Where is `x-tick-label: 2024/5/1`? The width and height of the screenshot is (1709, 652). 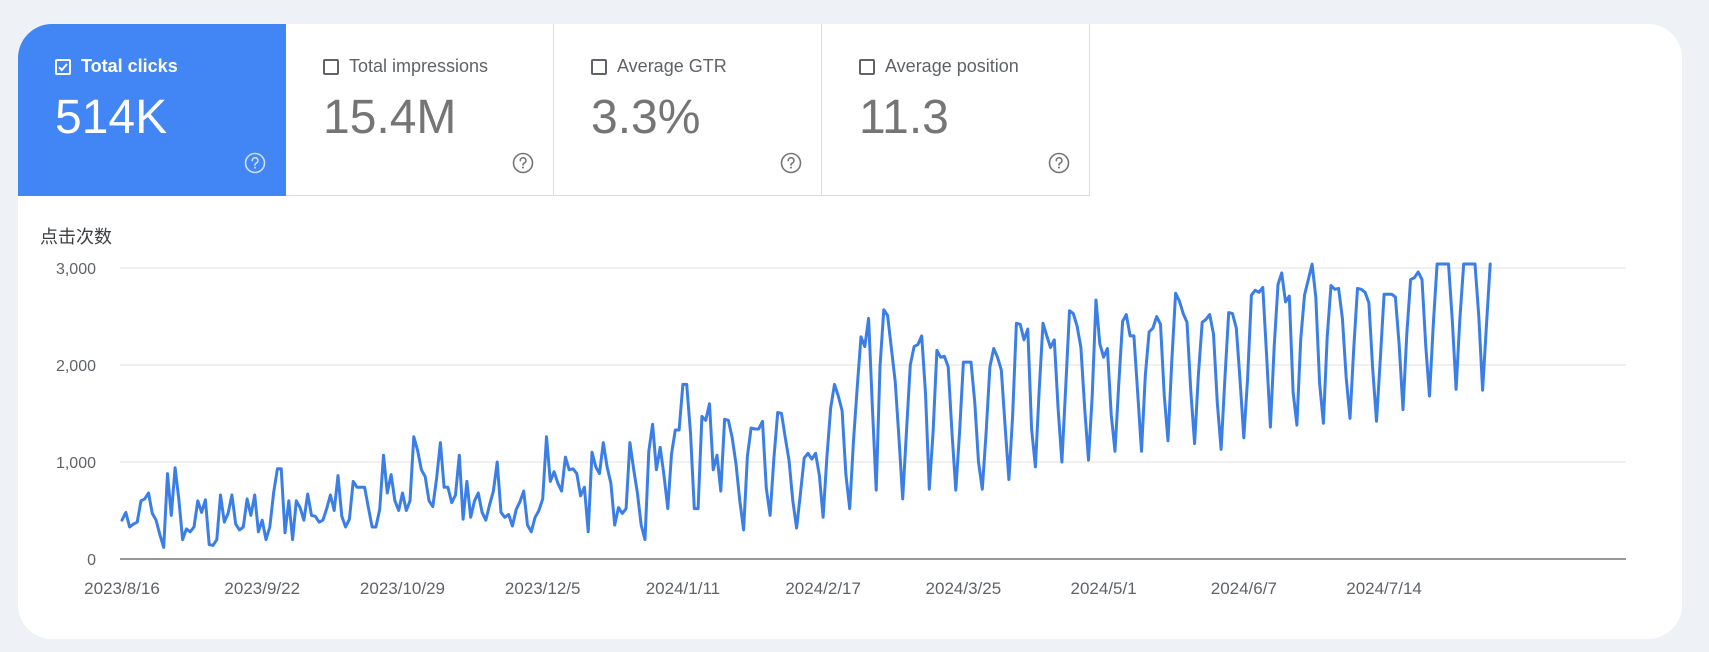
x-tick-label: 2024/5/1 is located at coordinates (1104, 588).